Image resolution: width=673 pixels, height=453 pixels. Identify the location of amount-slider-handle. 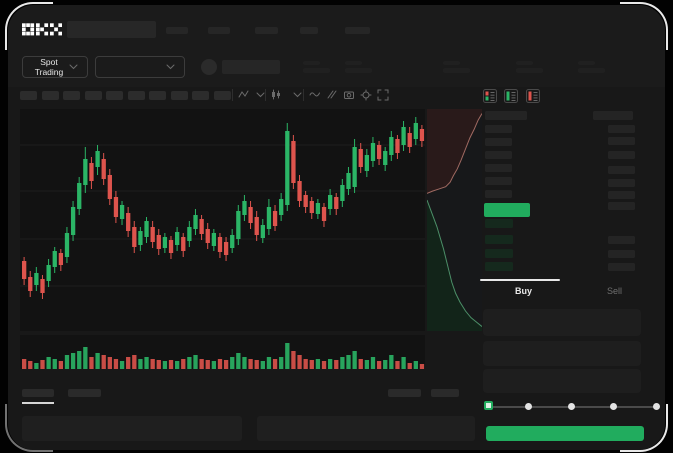
(488, 405).